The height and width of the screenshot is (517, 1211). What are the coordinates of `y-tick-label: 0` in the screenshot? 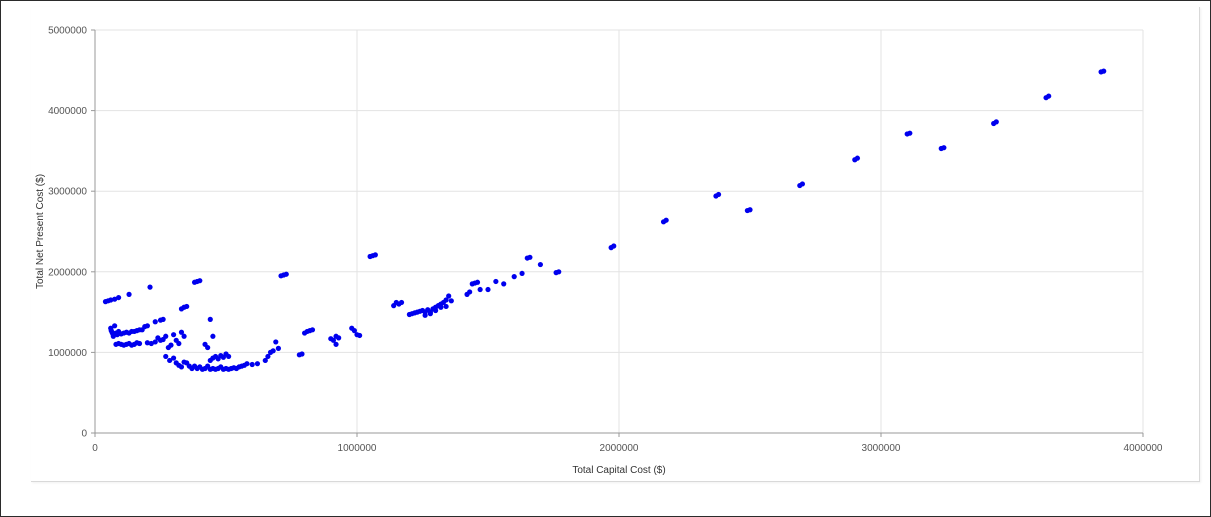 It's located at (84, 434).